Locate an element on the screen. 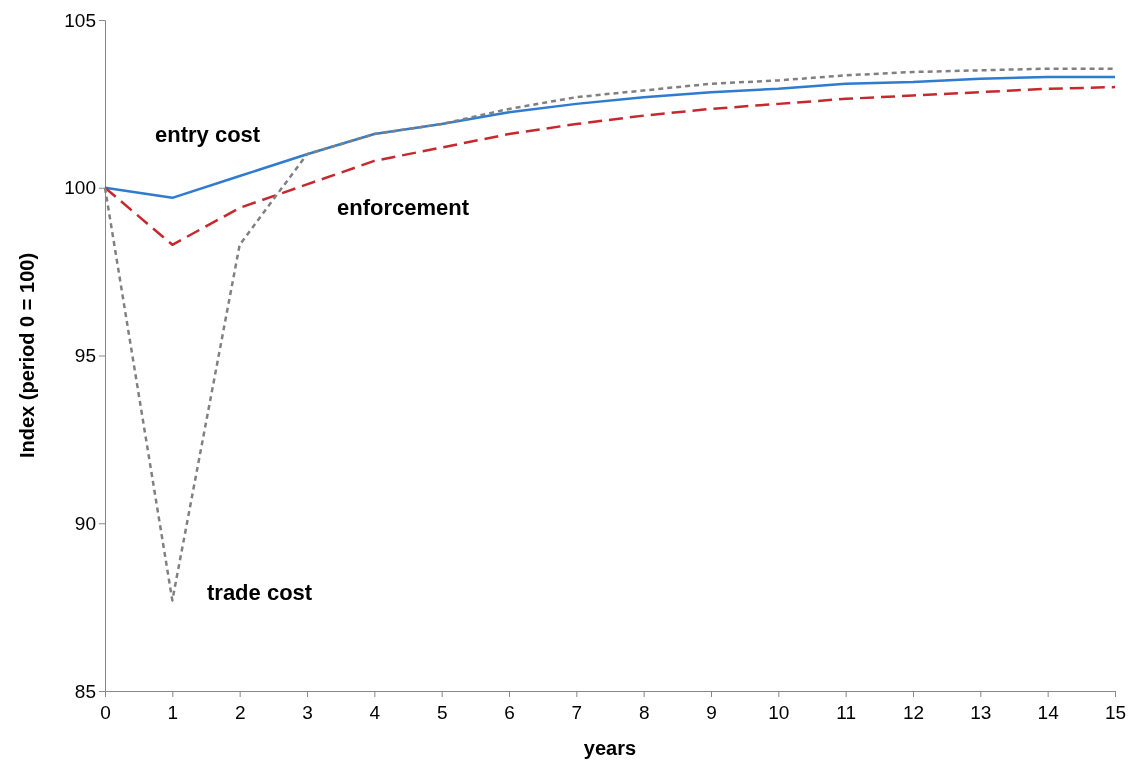 The height and width of the screenshot is (763, 1131). x-tick-label: 7 is located at coordinates (577, 712).